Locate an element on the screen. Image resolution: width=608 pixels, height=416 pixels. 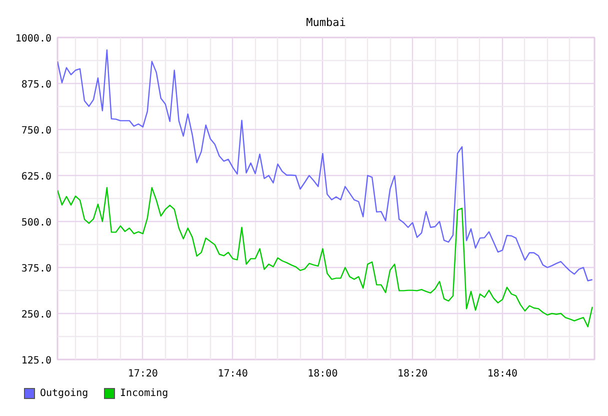
chart-title: Mumbai is located at coordinates (326, 22).